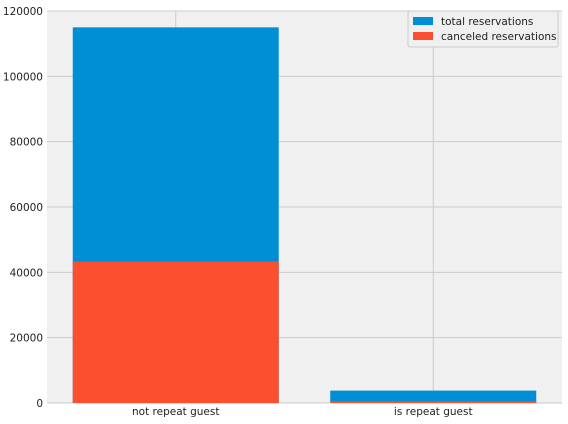 The height and width of the screenshot is (424, 568). I want to click on y-tick-label: 40000, so click(26, 273).